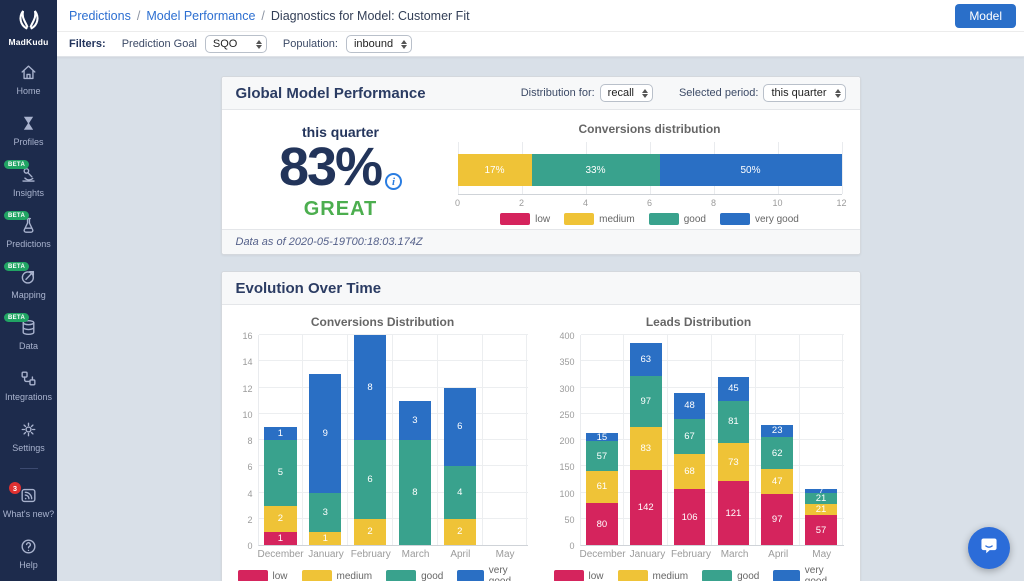  Describe the element at coordinates (804, 93) in the screenshot. I see `selected-period-select: this quarter` at that location.